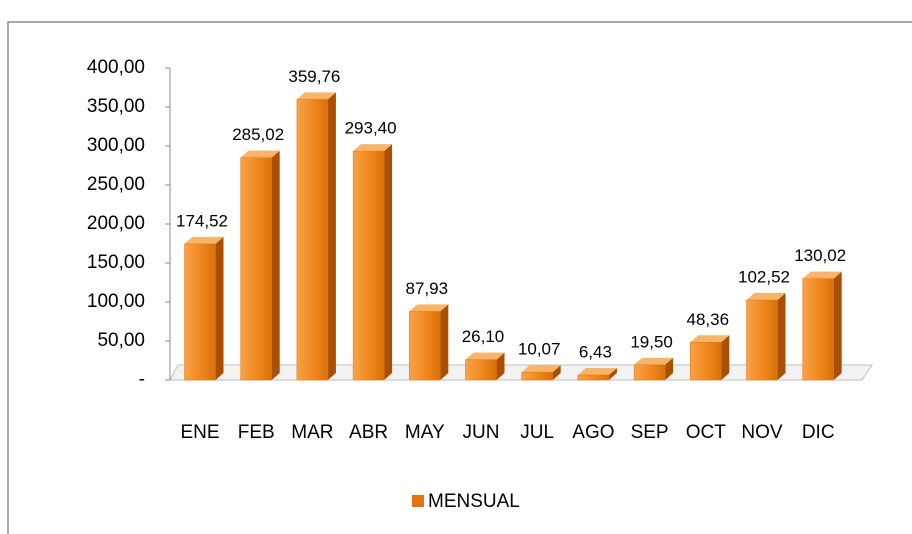  I want to click on y-tick-label: 150,00, so click(116, 262).